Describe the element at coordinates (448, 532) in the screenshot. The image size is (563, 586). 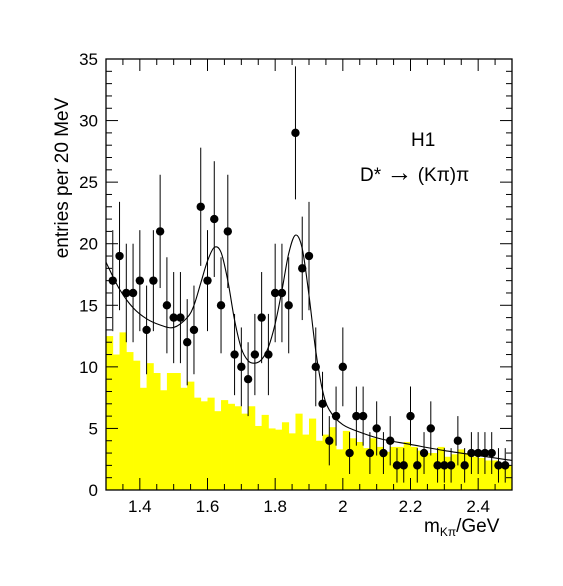
I see `x-axis-label-subscript: Kπ` at that location.